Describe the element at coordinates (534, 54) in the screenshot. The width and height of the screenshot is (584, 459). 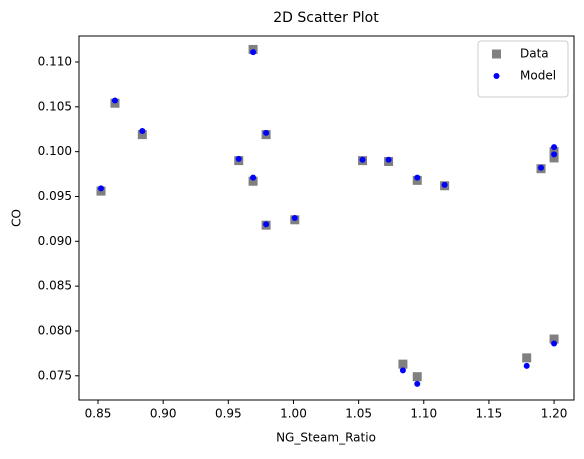
I see `legend-label: Data` at that location.